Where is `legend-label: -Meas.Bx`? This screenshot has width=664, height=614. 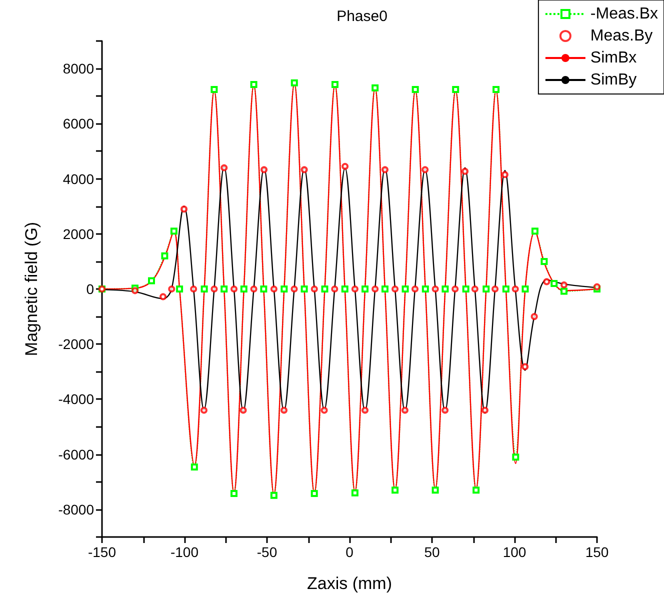
legend-label: -Meas.Bx is located at coordinates (624, 14).